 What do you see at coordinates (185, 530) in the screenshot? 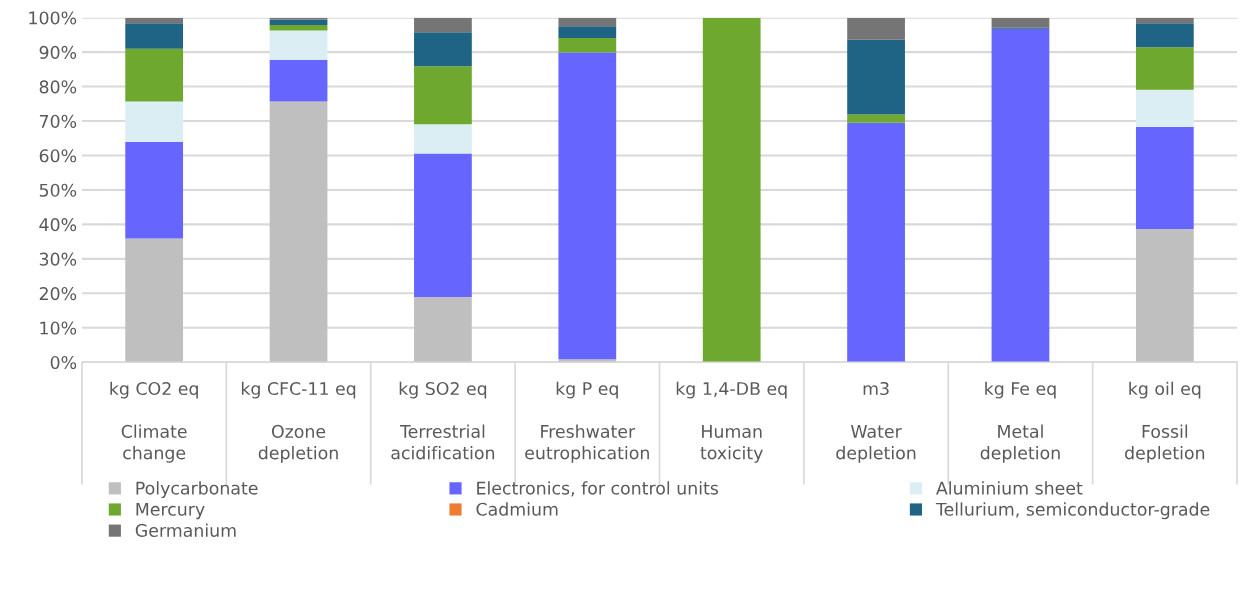
I see `legend-label: Germanium` at bounding box center [185, 530].